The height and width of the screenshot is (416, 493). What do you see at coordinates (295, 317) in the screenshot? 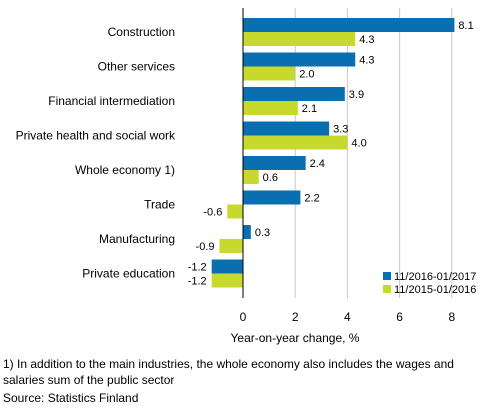
I see `x-tick-label: 2` at bounding box center [295, 317].